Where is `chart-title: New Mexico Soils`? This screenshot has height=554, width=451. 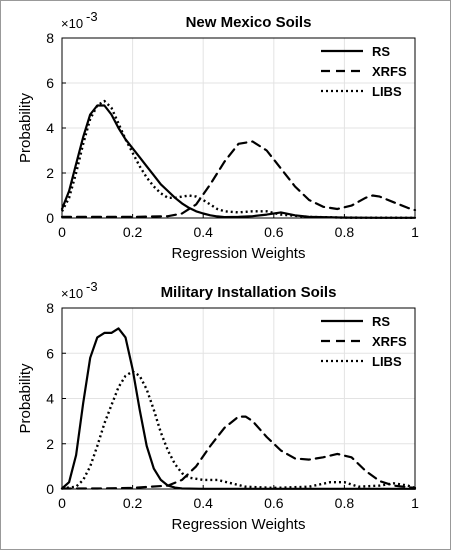 chart-title: New Mexico Soils is located at coordinates (249, 22).